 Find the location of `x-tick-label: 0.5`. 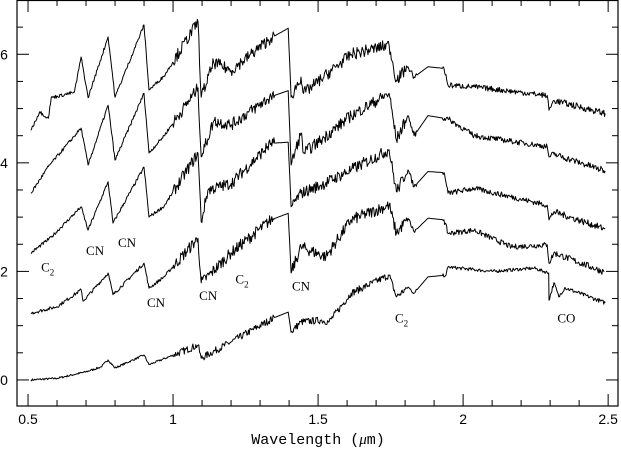

x-tick-label: 0.5 is located at coordinates (28, 419).